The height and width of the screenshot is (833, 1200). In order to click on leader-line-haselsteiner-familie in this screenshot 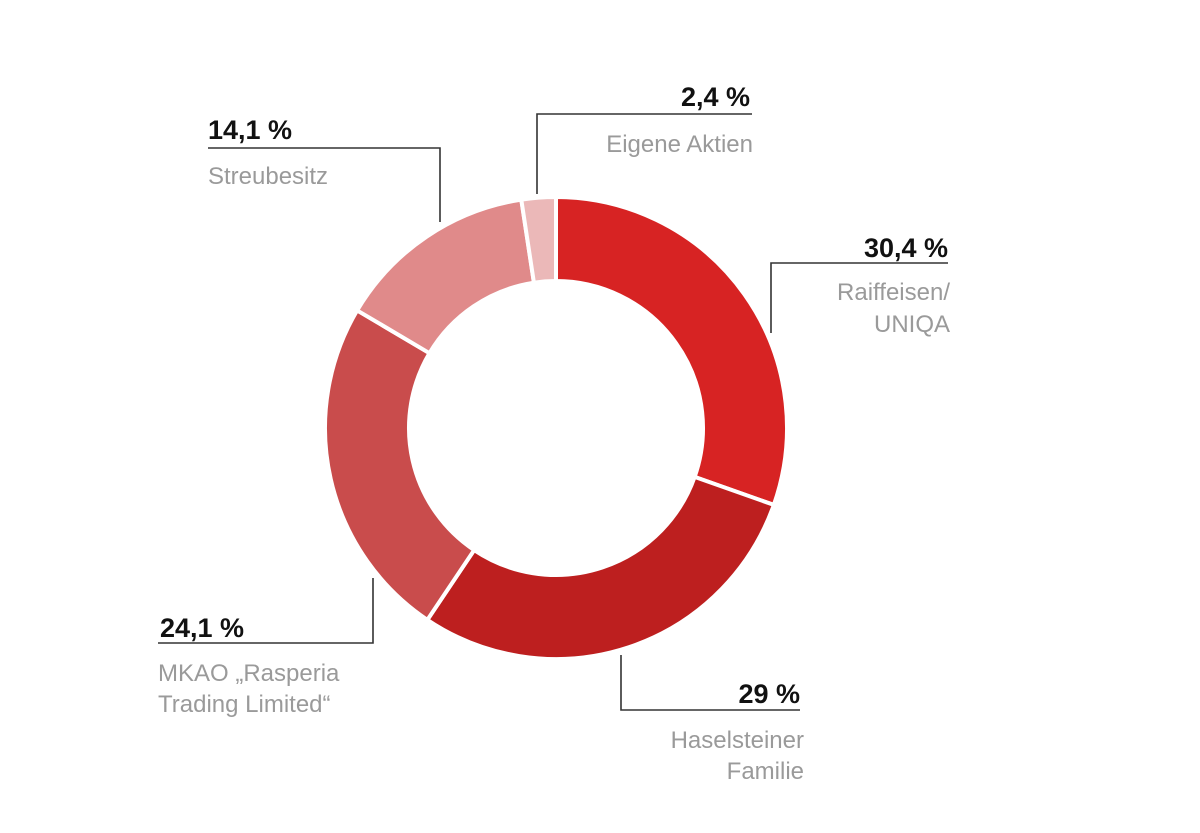, I will do `click(710, 683)`.